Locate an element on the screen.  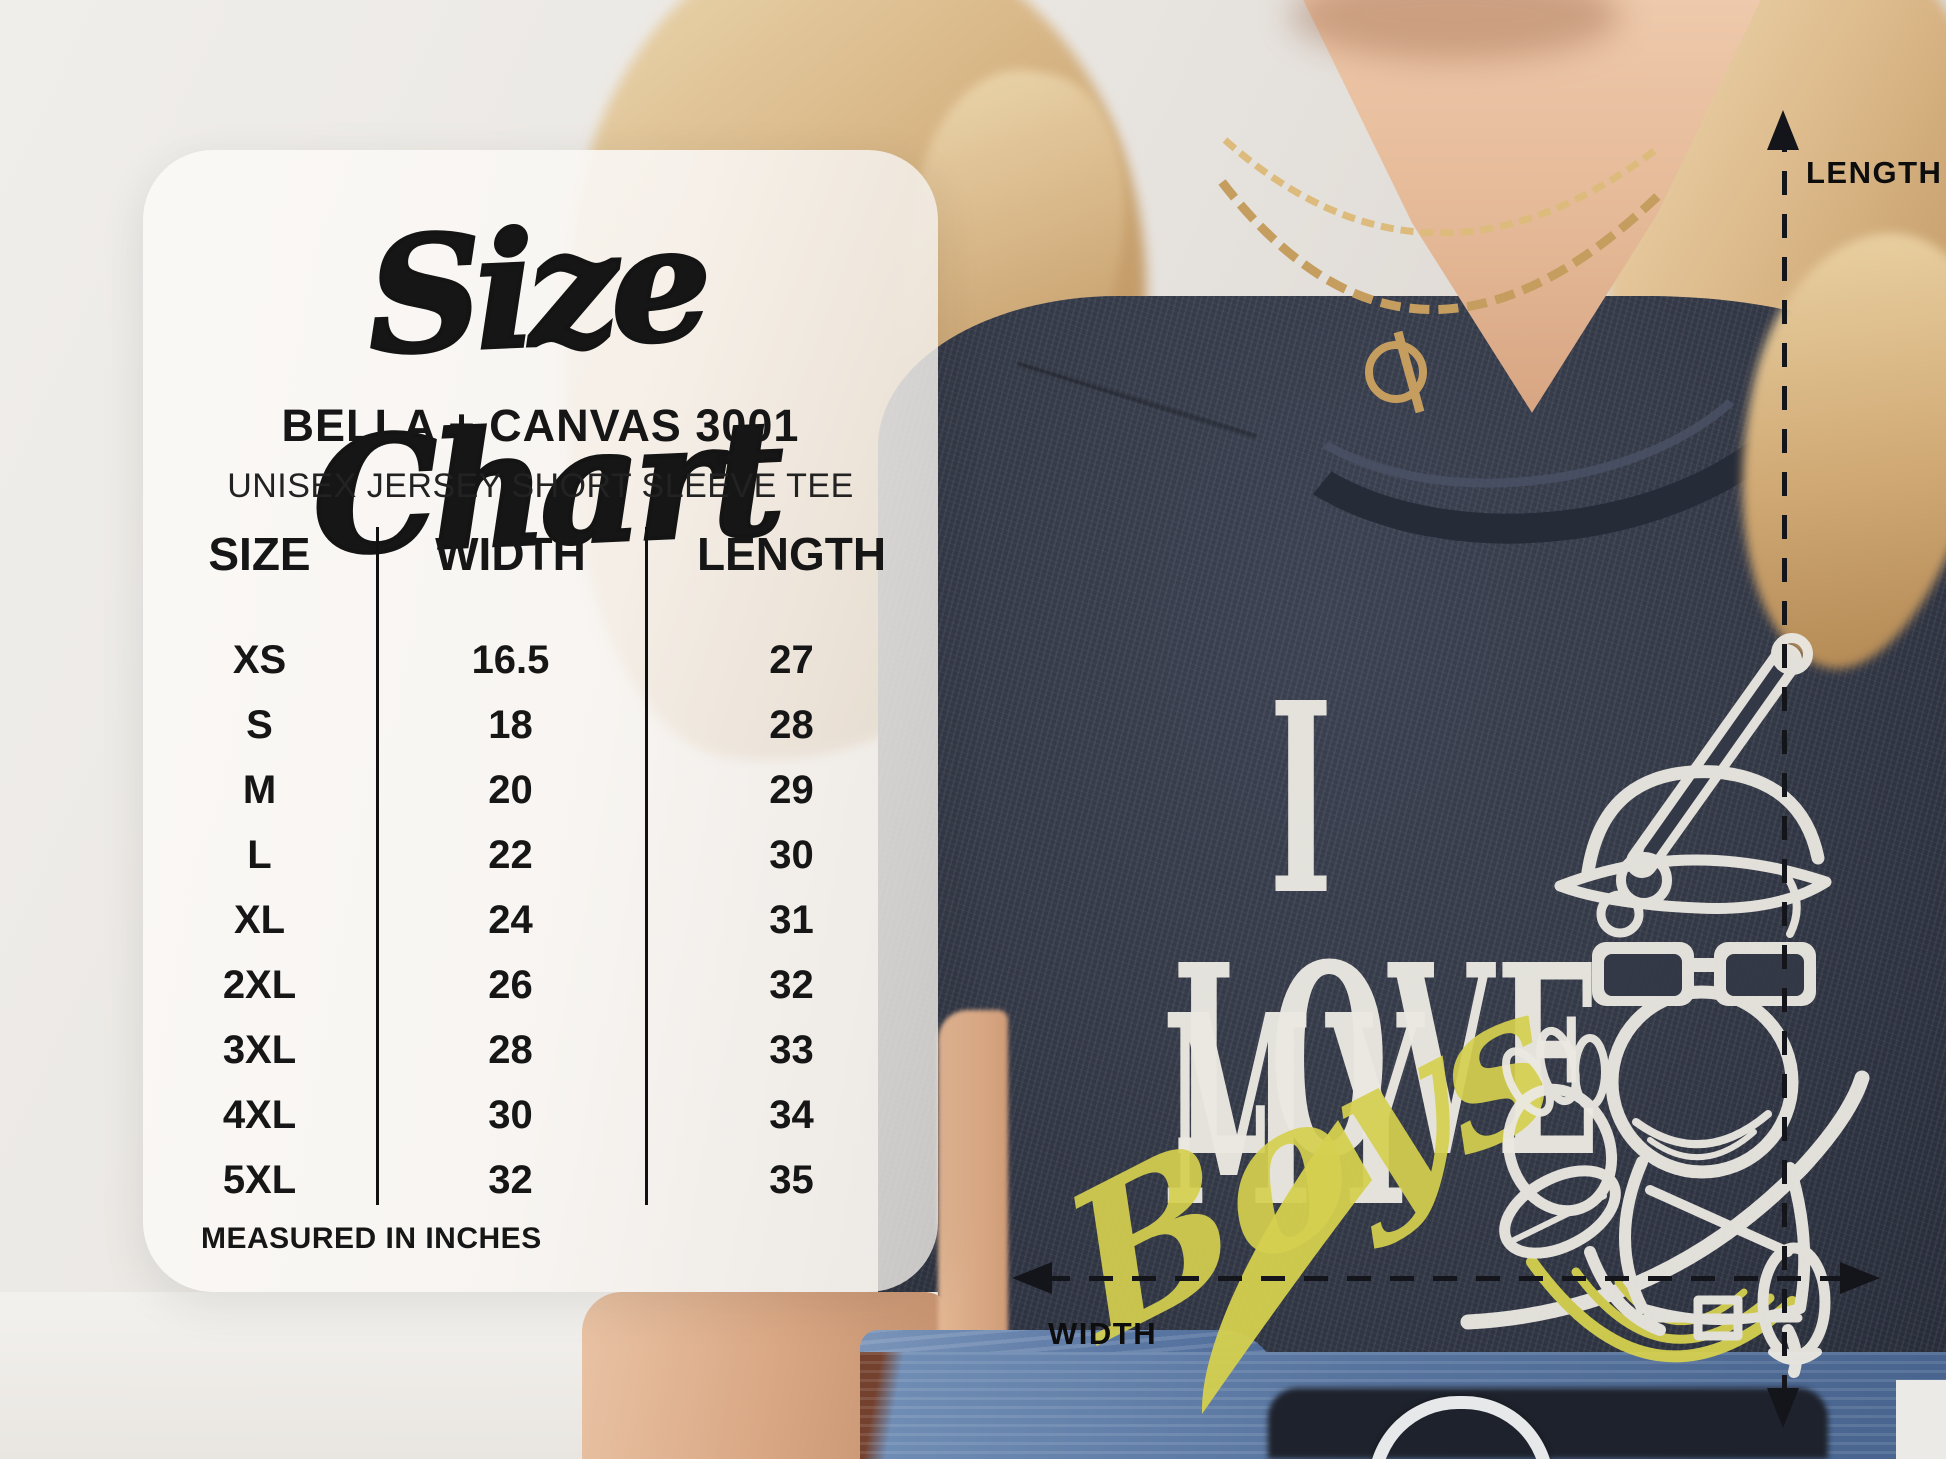
arrow-left-icon is located at coordinates (1032, 1278).